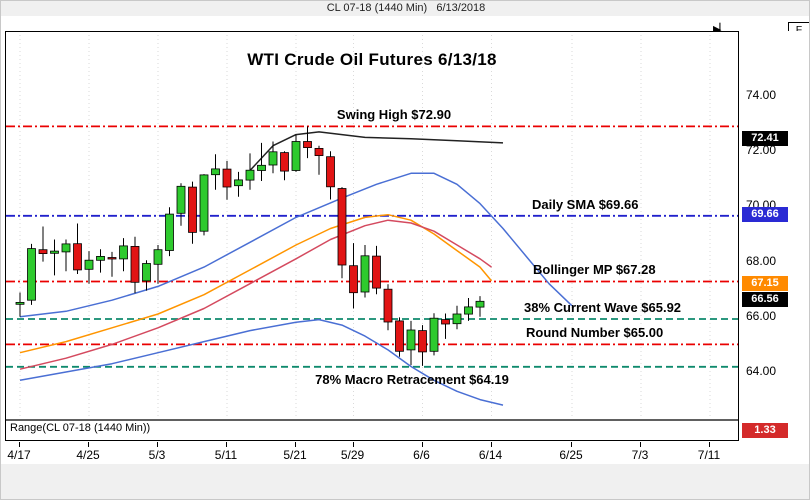 This screenshot has height=500, width=810. Describe the element at coordinates (19, 455) in the screenshot. I see `date-tick-label: 4/17` at that location.